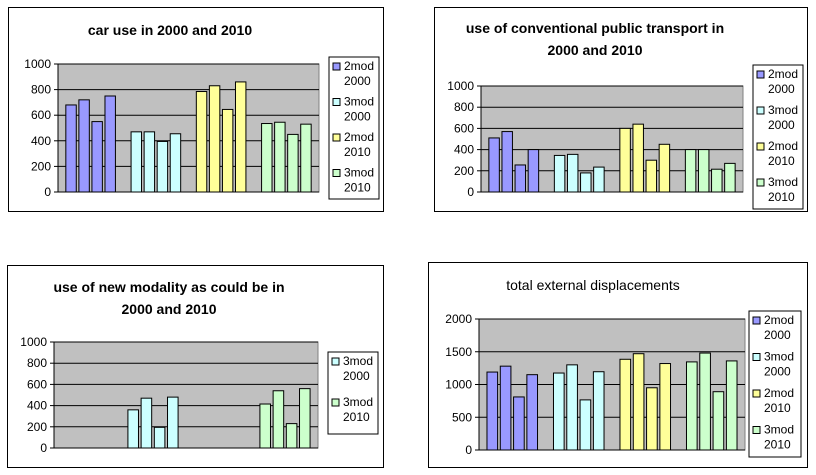  I want to click on y-tick-label: 500, so click(462, 417).